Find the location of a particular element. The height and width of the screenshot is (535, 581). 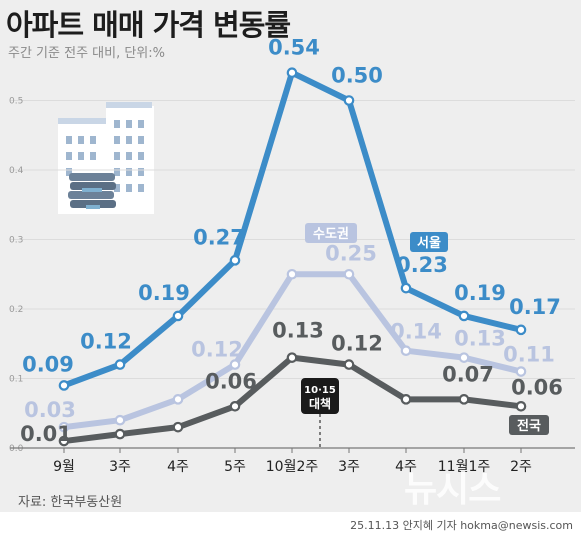

data-label-seoul: 0.23 is located at coordinates (422, 265).